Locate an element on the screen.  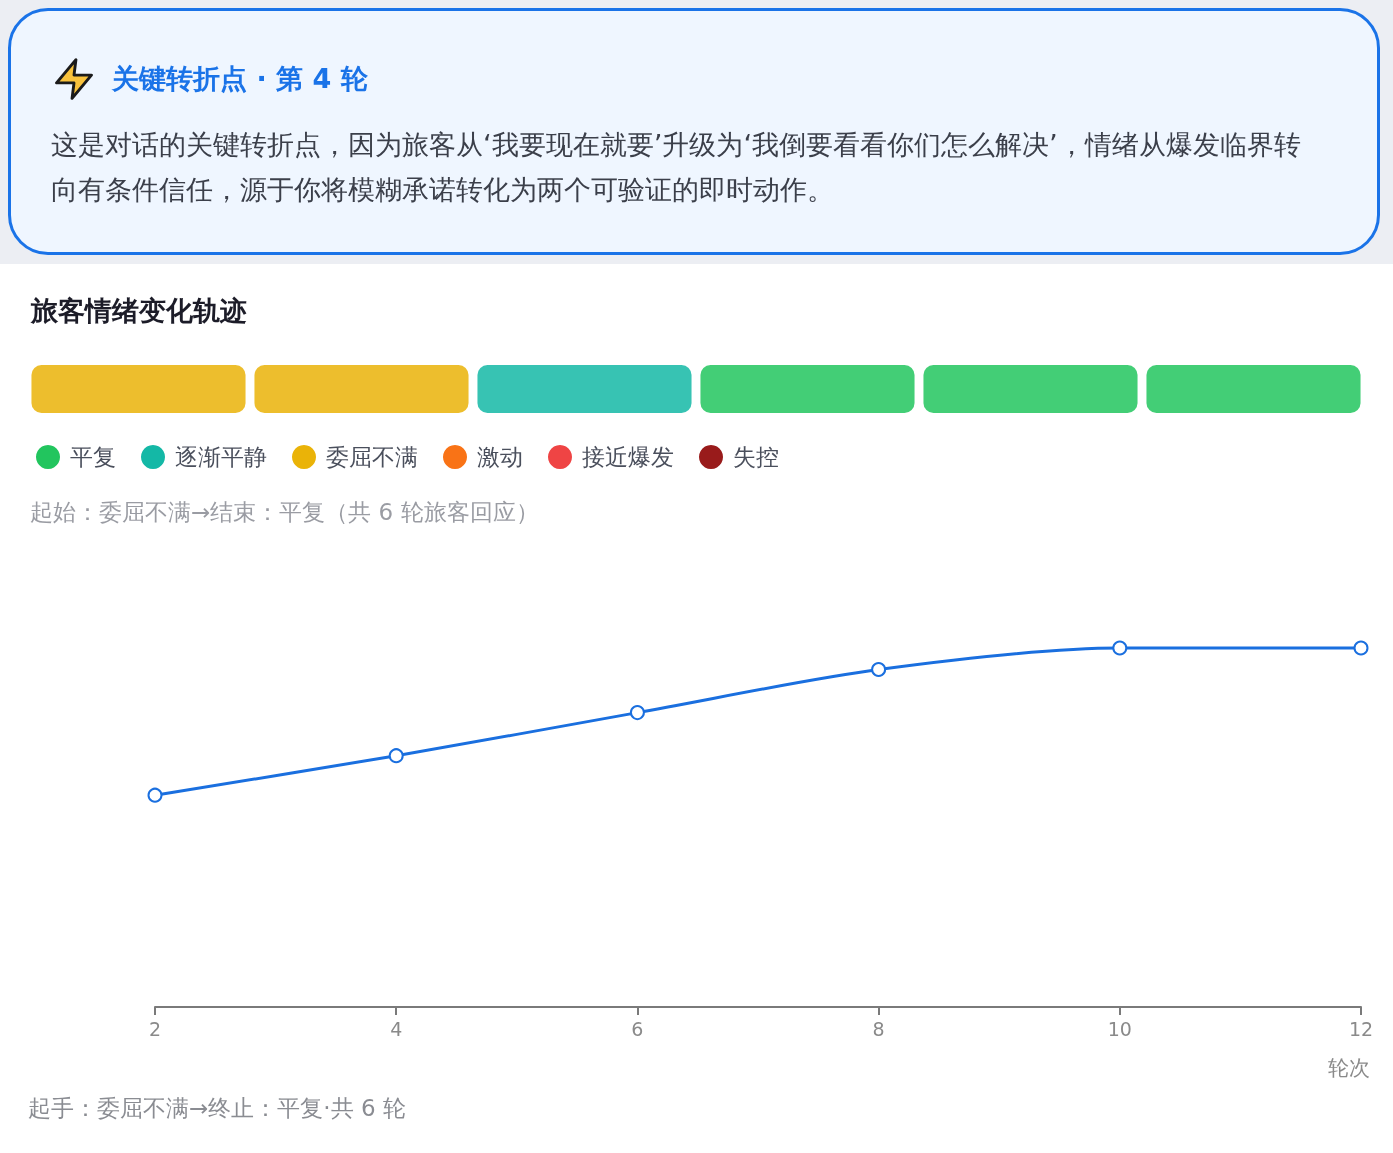
x-tick-label: 10 is located at coordinates (1119, 1028).